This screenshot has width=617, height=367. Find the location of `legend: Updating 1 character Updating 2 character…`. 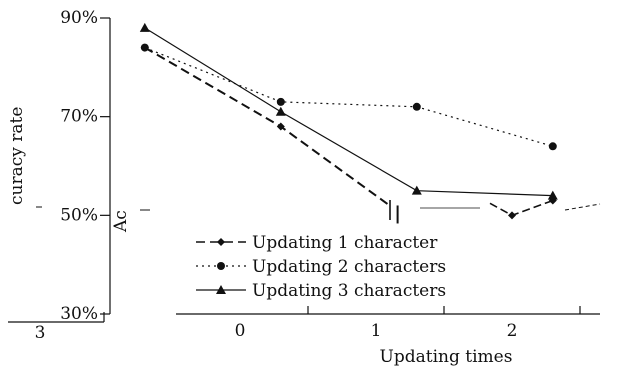

legend: Updating 1 character Updating 2 character… is located at coordinates (321, 267).